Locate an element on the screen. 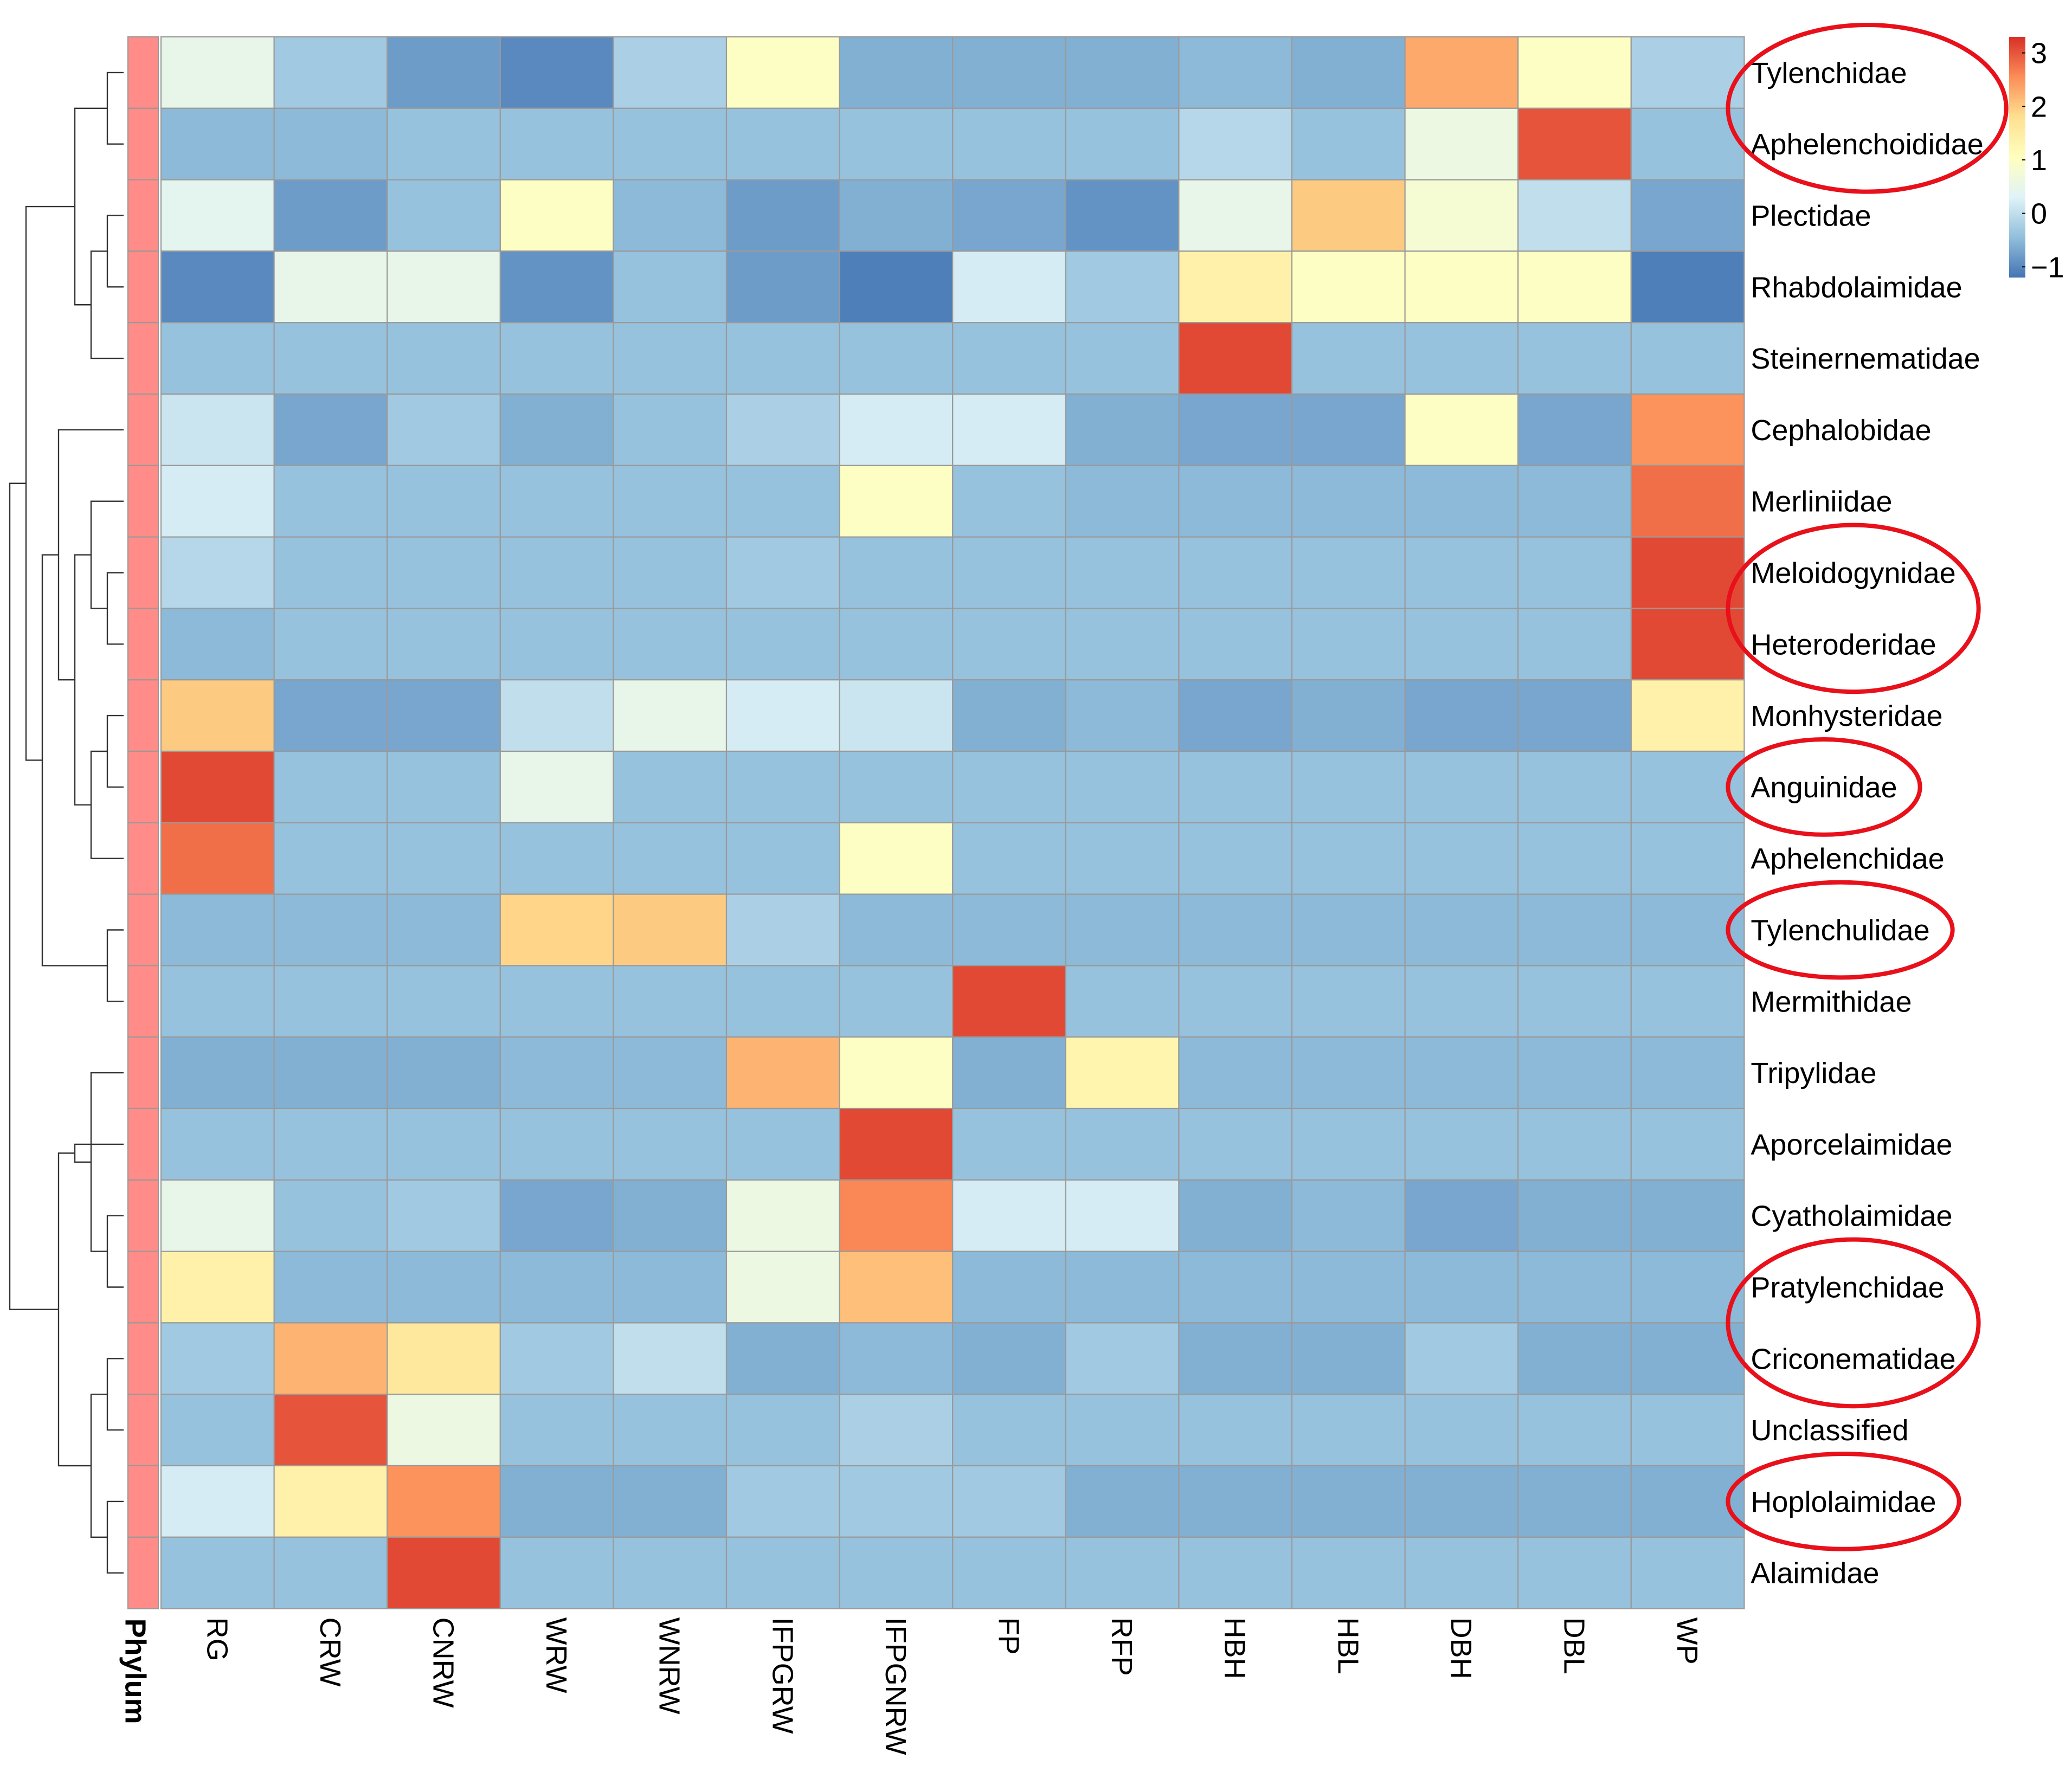  heatmap-cell-tripylidae-dbh is located at coordinates (1461, 1073).